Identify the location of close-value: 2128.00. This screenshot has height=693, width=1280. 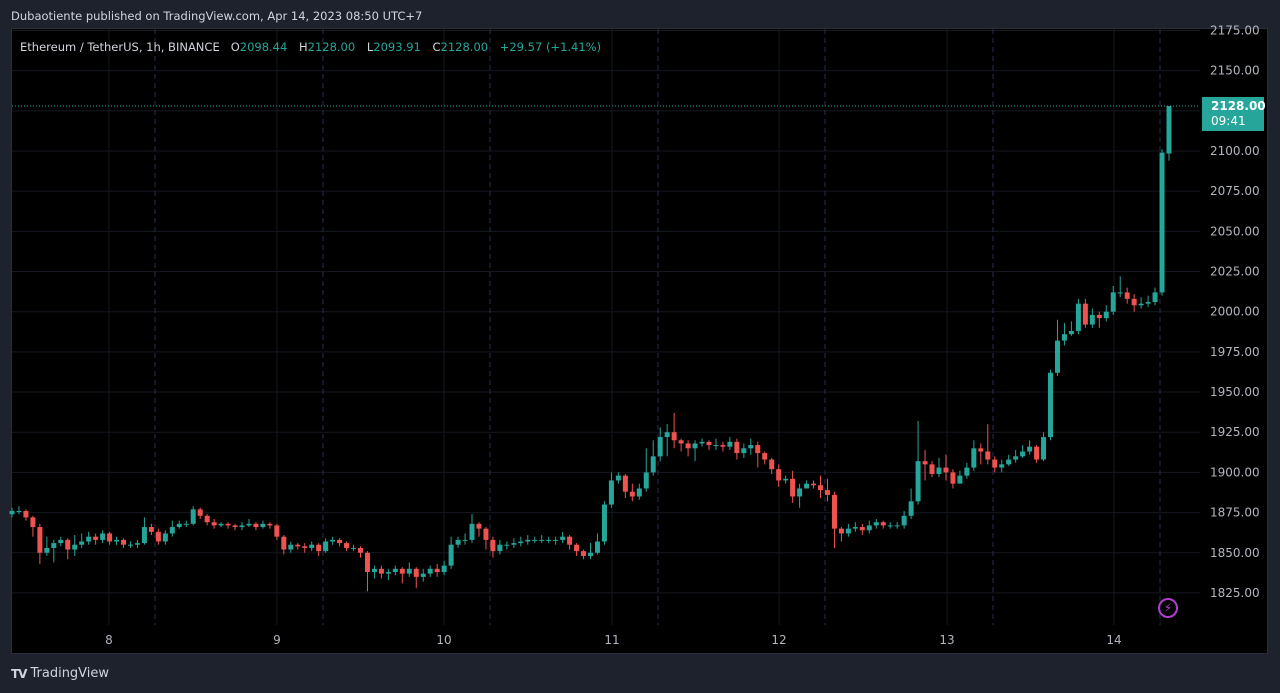
(464, 47).